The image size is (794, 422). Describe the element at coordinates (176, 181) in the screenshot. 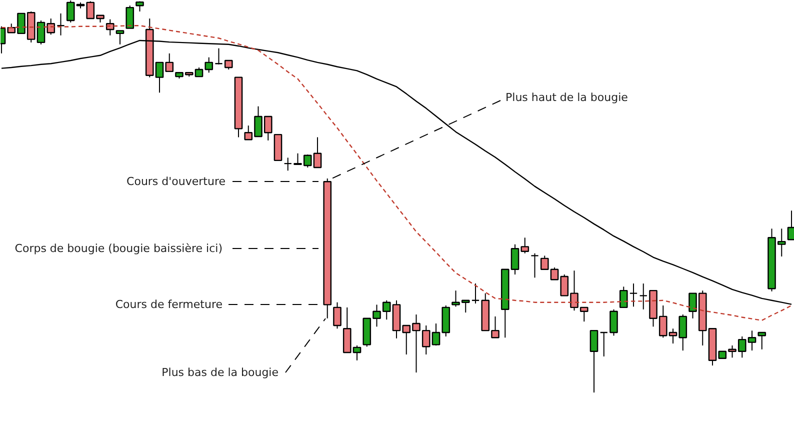

I see `annotation: Cours d'ouverture` at that location.